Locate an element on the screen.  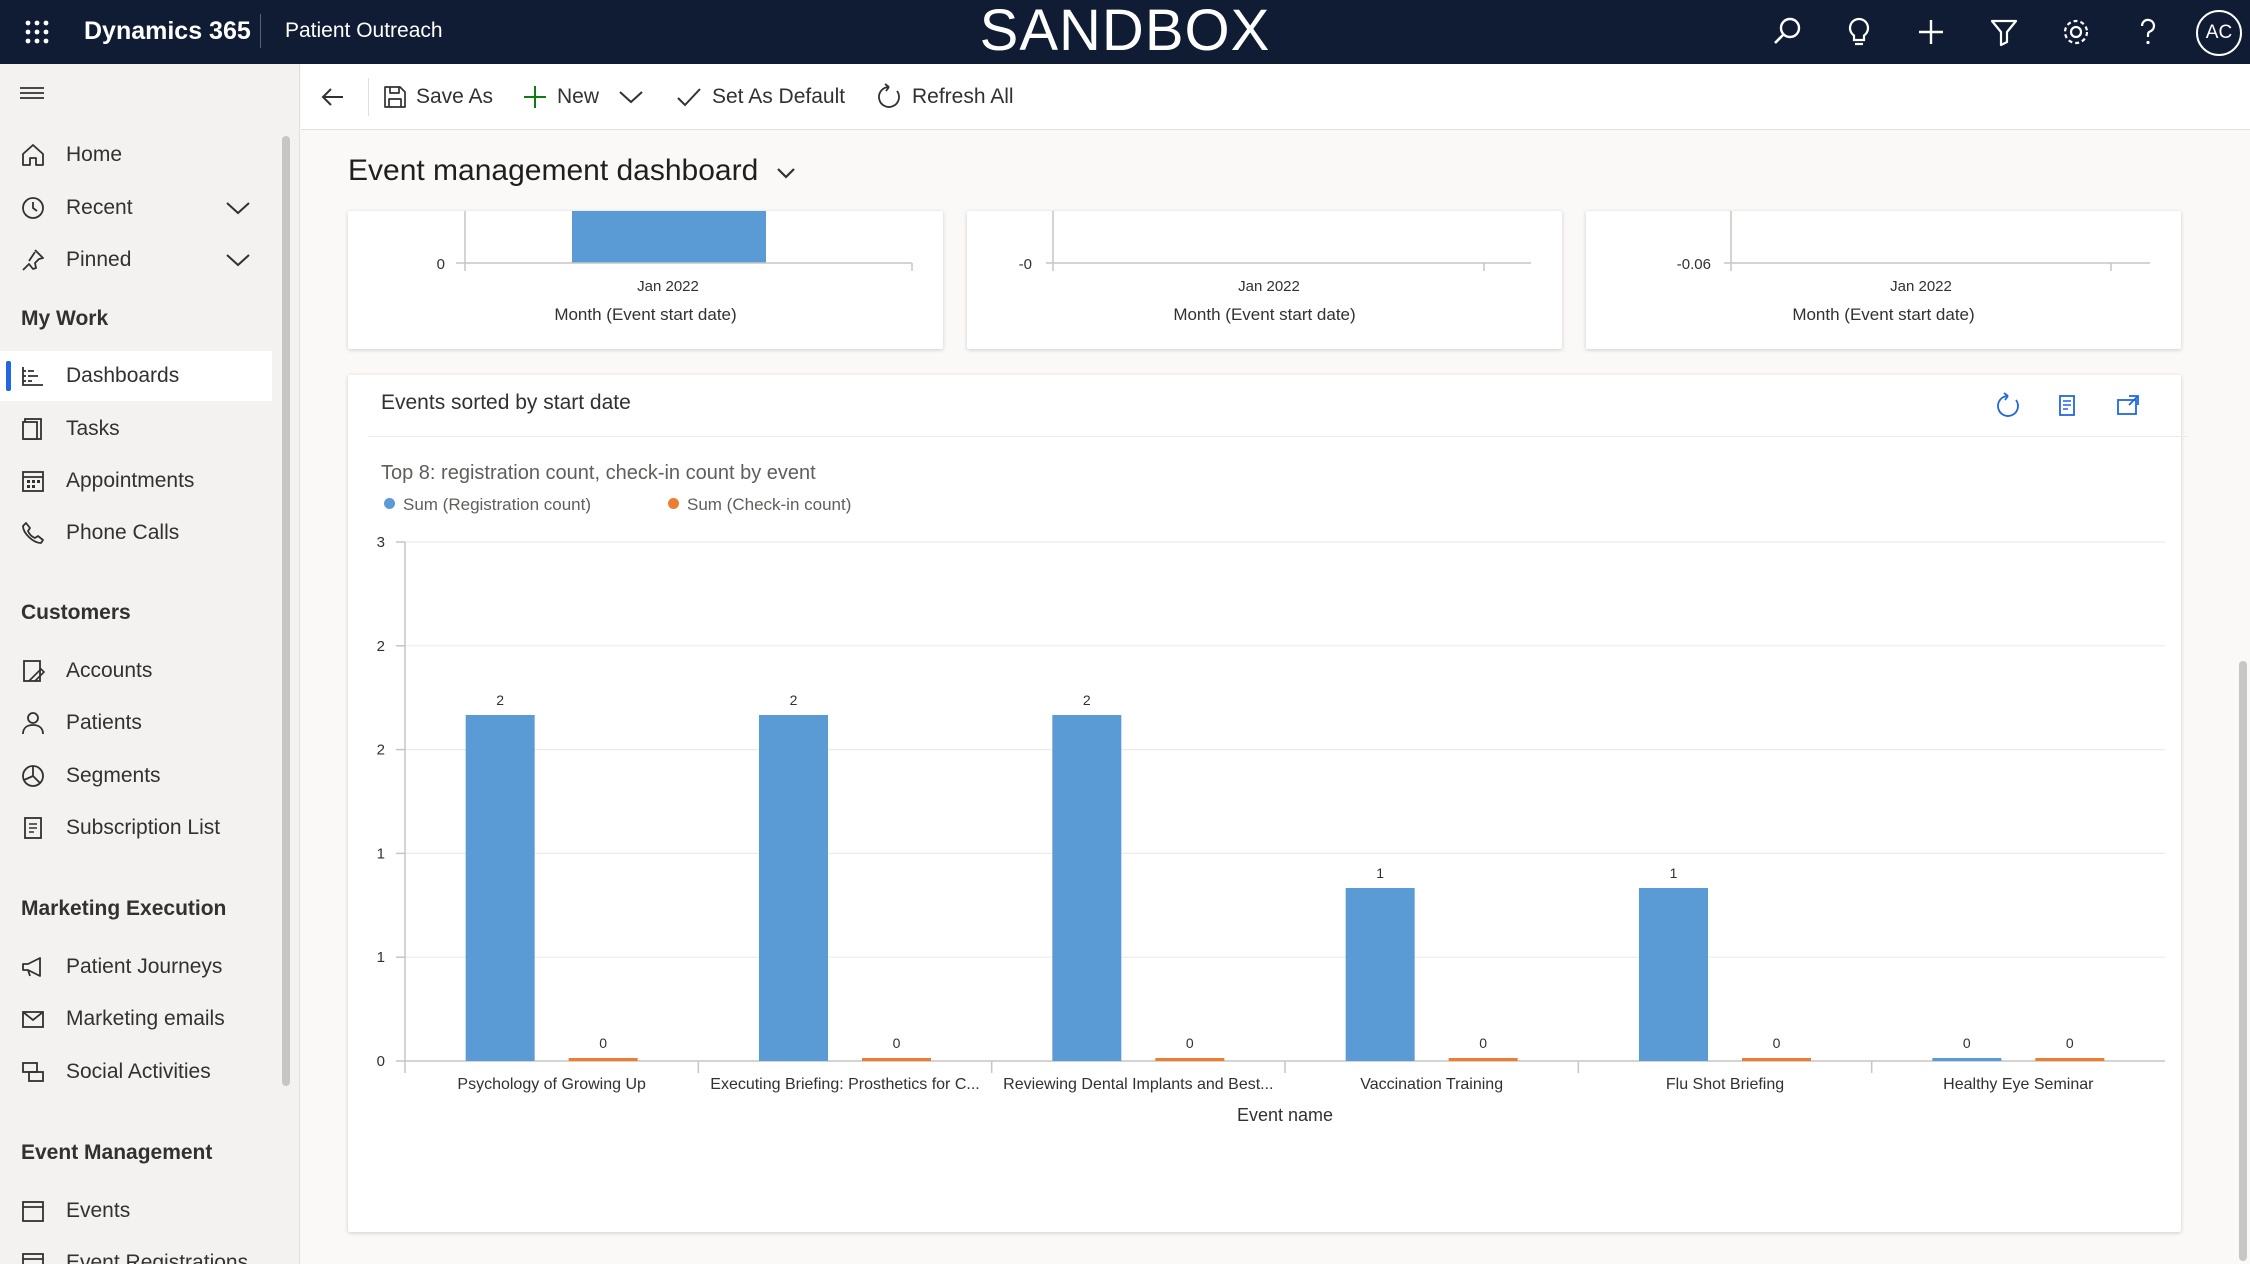
command-separator is located at coordinates (368, 97).